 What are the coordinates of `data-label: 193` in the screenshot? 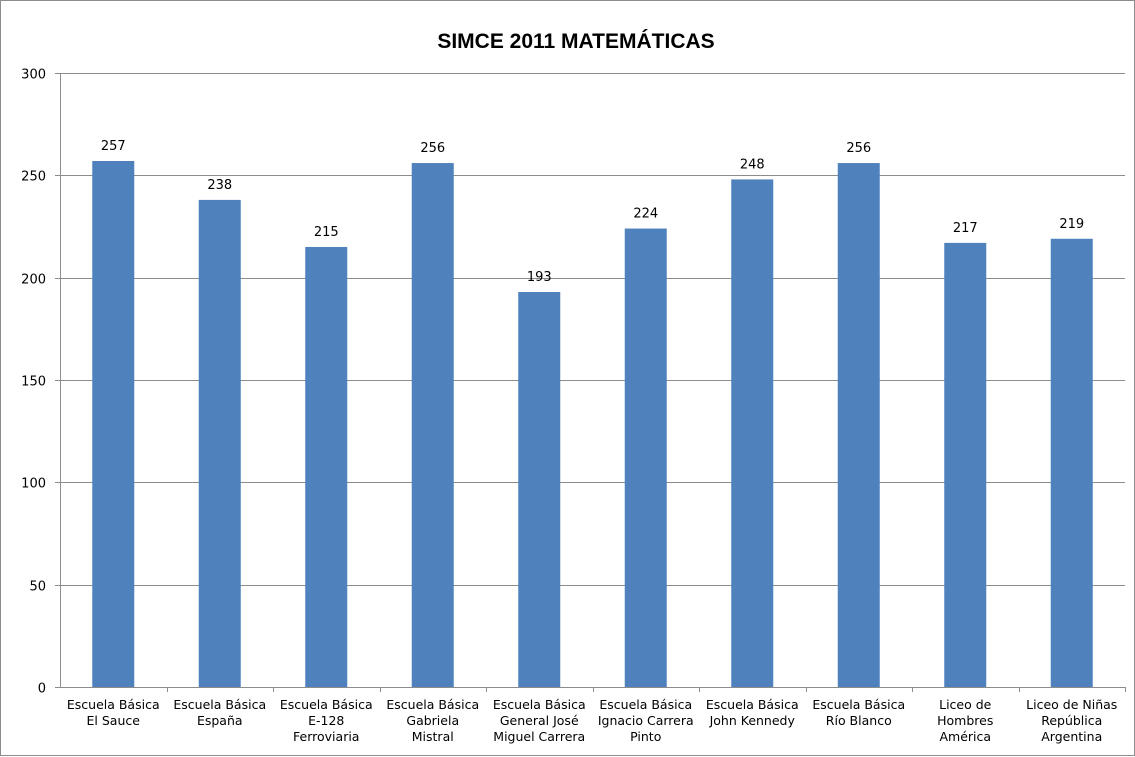 It's located at (539, 277).